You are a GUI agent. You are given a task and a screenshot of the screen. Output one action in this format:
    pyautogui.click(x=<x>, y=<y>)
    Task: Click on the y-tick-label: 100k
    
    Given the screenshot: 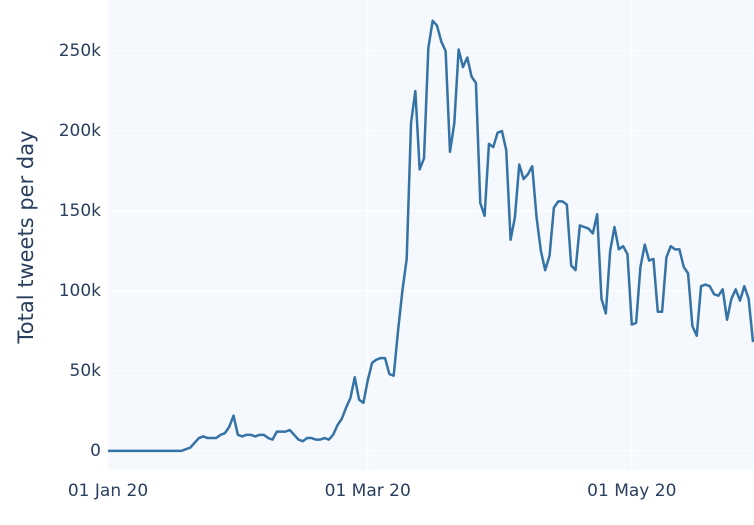 What is the action you would take?
    pyautogui.click(x=80, y=291)
    